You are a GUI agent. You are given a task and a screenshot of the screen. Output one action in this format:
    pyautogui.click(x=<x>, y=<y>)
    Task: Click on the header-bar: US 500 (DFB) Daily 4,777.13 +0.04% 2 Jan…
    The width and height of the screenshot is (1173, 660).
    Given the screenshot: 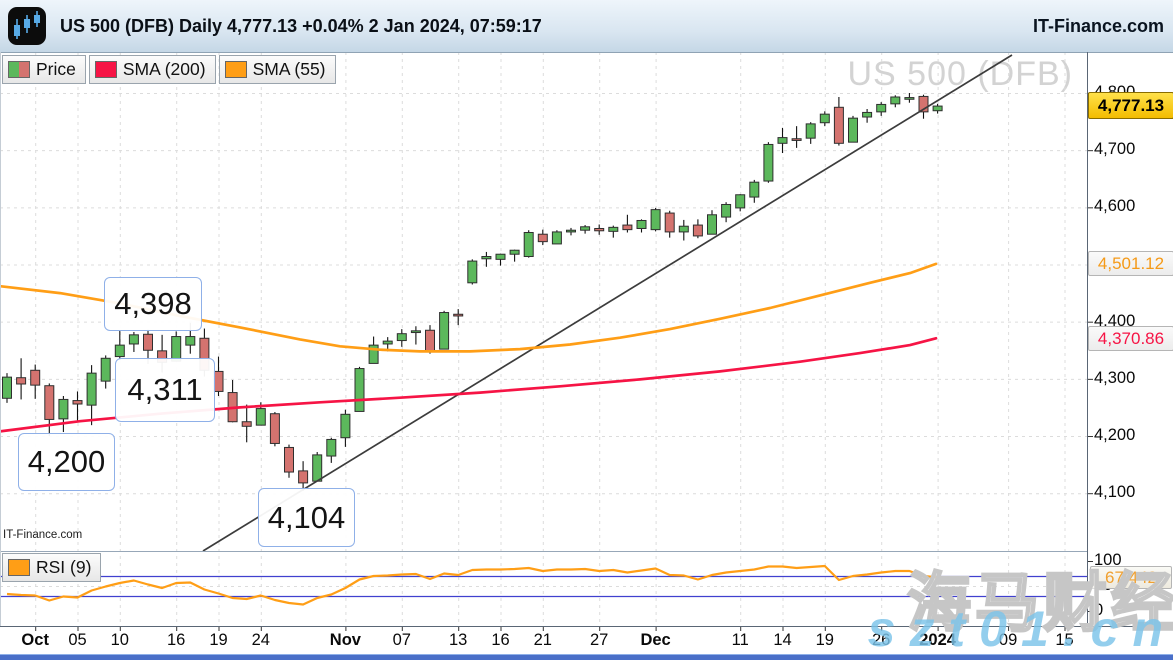 What is the action you would take?
    pyautogui.click(x=586, y=26)
    